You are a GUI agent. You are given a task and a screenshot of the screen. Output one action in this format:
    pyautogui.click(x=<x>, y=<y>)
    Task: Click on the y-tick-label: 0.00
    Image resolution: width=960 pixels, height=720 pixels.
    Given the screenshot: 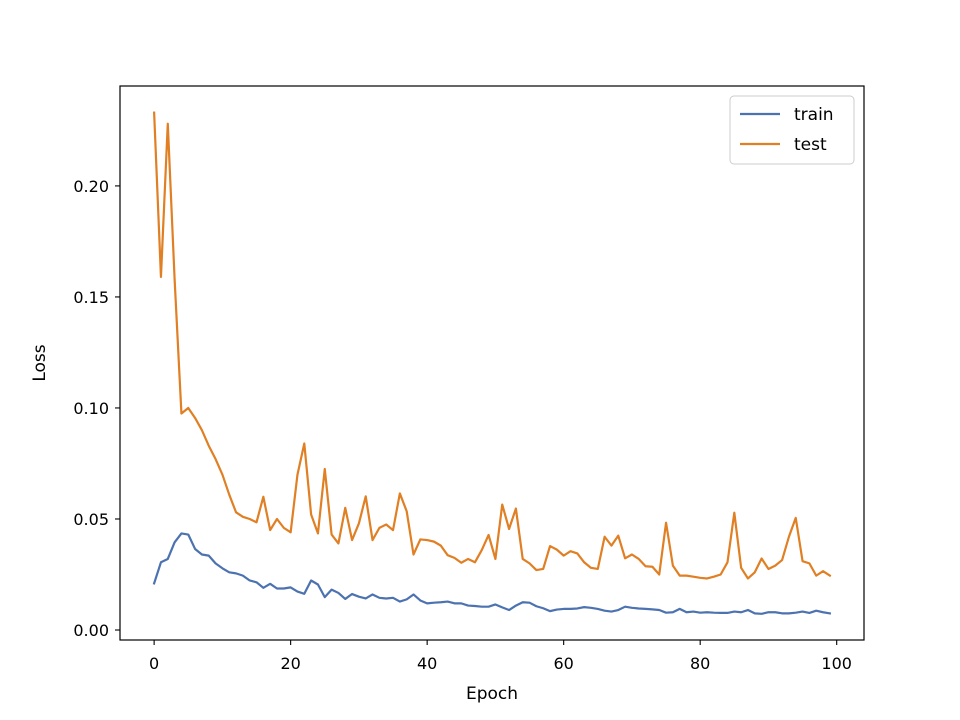 What is the action you would take?
    pyautogui.click(x=91, y=630)
    